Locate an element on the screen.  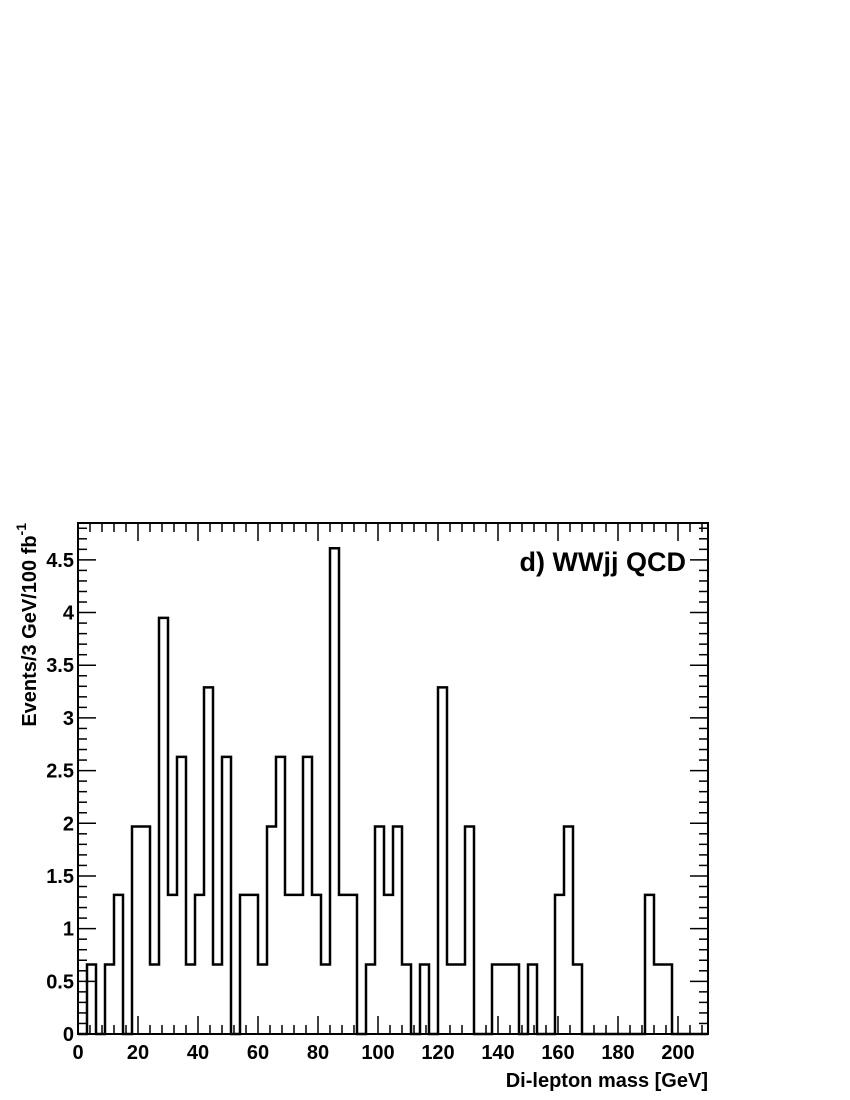
x-tick-label: 80 is located at coordinates (318, 1053).